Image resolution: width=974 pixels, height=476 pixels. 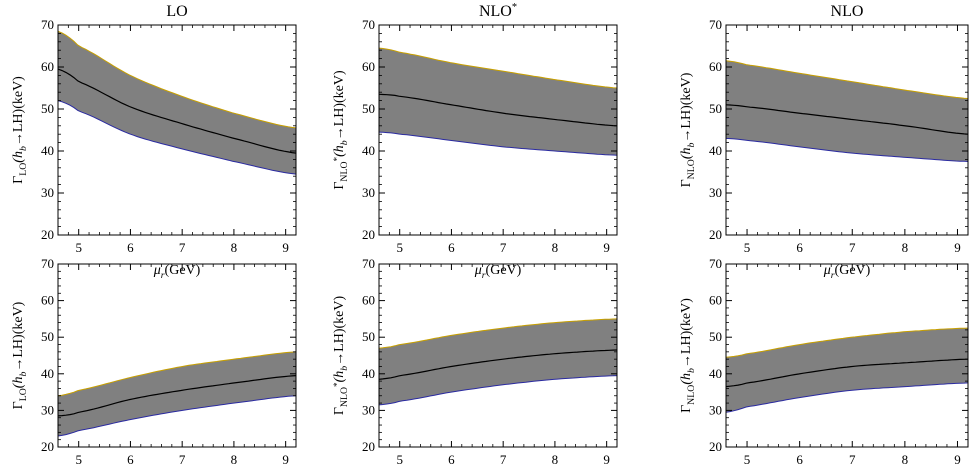 What do you see at coordinates (20, 130) in the screenshot?
I see `y-axis-title: ΓLO(hb→LH)(keV)` at bounding box center [20, 130].